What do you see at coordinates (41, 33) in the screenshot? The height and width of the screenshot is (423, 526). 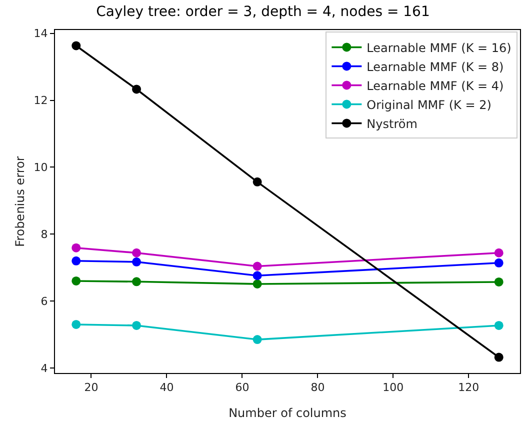 I see `y-tick-label: 14` at bounding box center [41, 33].